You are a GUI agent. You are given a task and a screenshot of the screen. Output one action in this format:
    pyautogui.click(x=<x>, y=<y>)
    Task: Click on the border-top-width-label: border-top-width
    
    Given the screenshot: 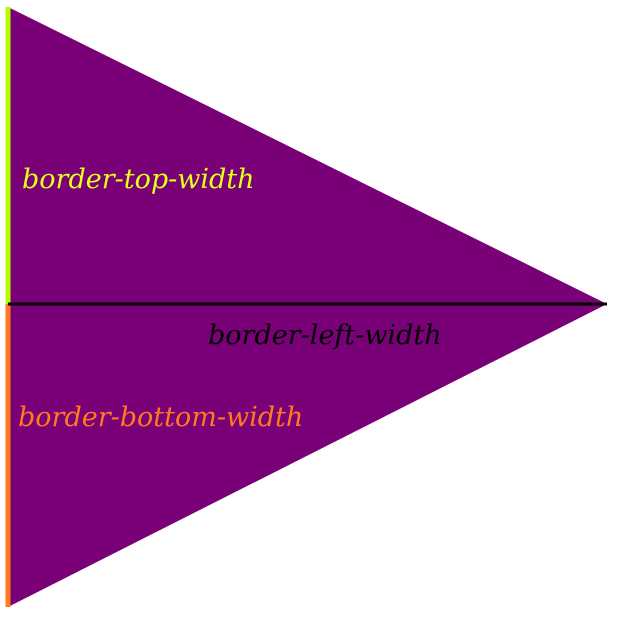 What is the action you would take?
    pyautogui.click(x=138, y=179)
    